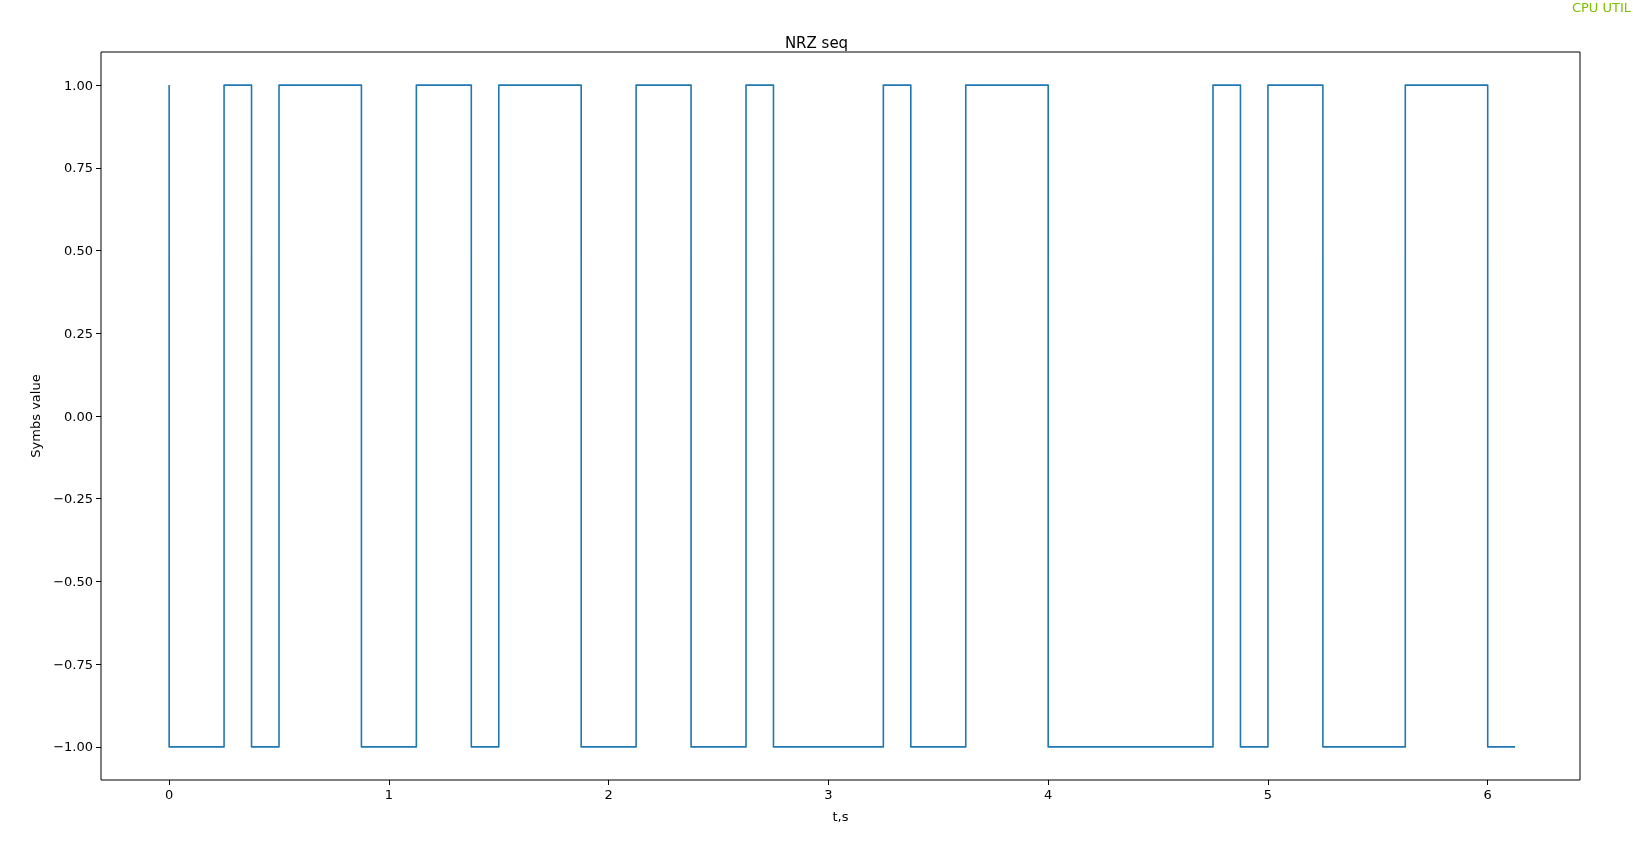 This screenshot has width=1633, height=860. I want to click on y-tick-label: −0.50, so click(73, 581).